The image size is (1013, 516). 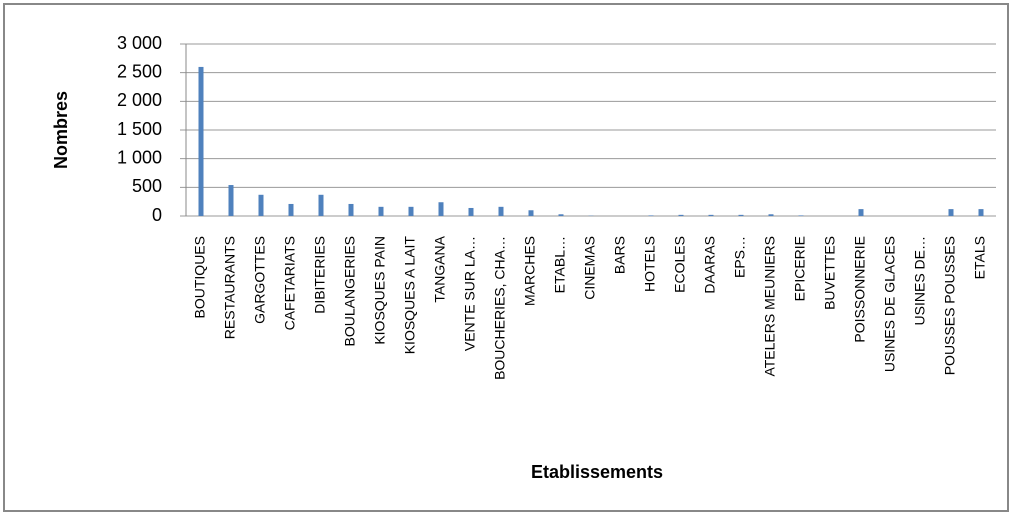 What do you see at coordinates (710, 265) in the screenshot?
I see `x-tick-label: DAARAS` at bounding box center [710, 265].